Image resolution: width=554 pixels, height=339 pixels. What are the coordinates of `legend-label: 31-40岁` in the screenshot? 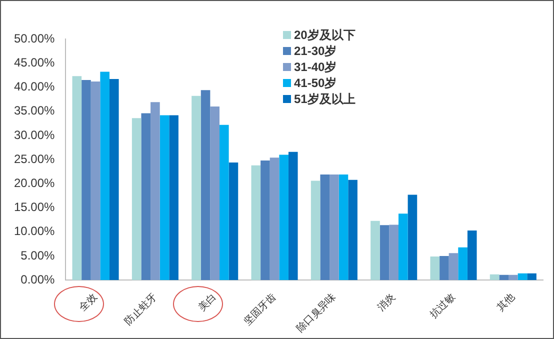 It's located at (315, 67).